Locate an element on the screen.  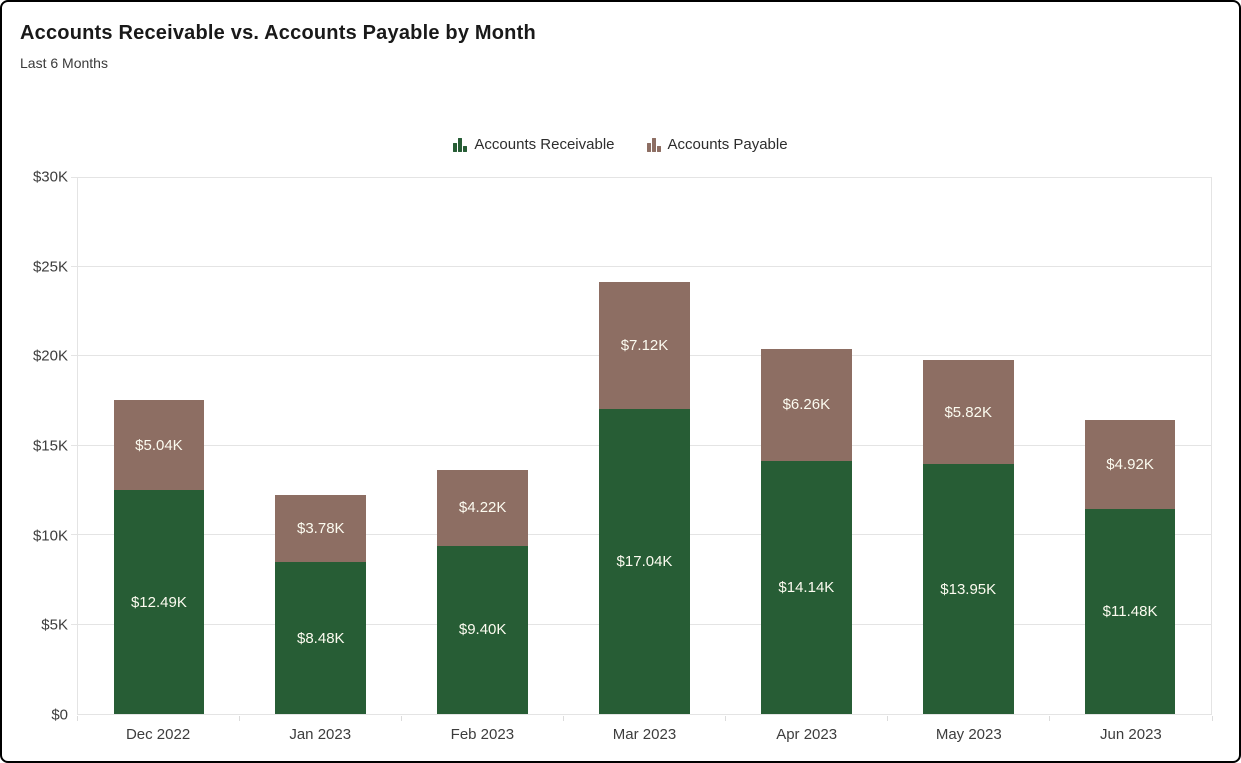
bar-segment-payable: $5.82K is located at coordinates (968, 412).